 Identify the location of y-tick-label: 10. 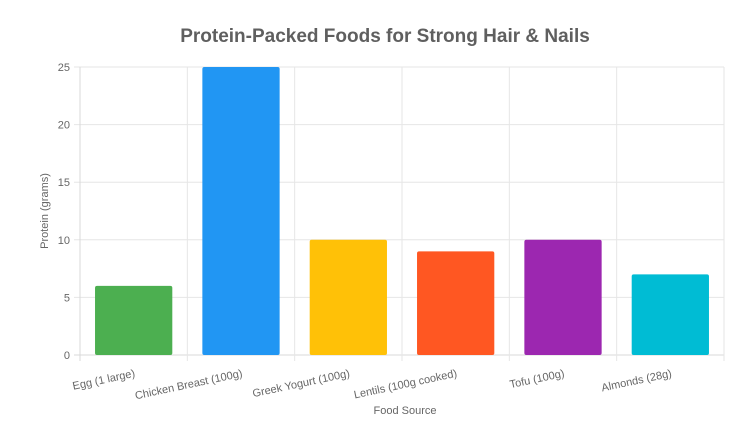
(64, 241).